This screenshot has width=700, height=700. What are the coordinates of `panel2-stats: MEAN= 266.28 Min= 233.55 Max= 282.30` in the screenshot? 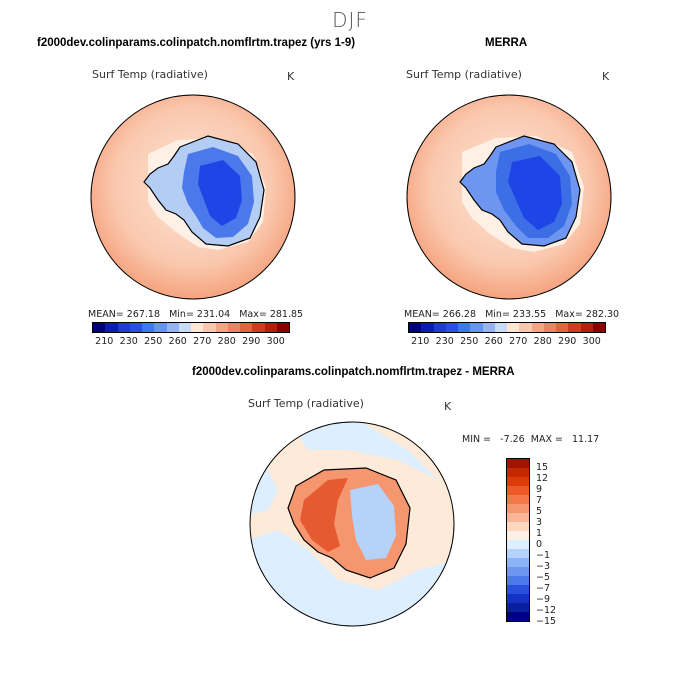 It's located at (512, 314).